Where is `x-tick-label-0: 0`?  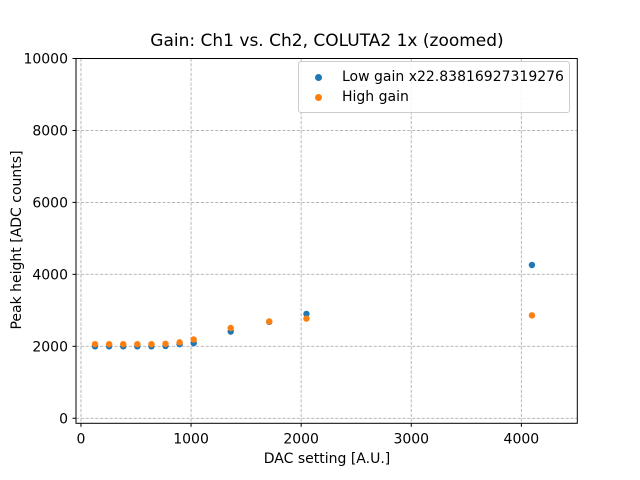 x-tick-label-0: 0 is located at coordinates (80, 439).